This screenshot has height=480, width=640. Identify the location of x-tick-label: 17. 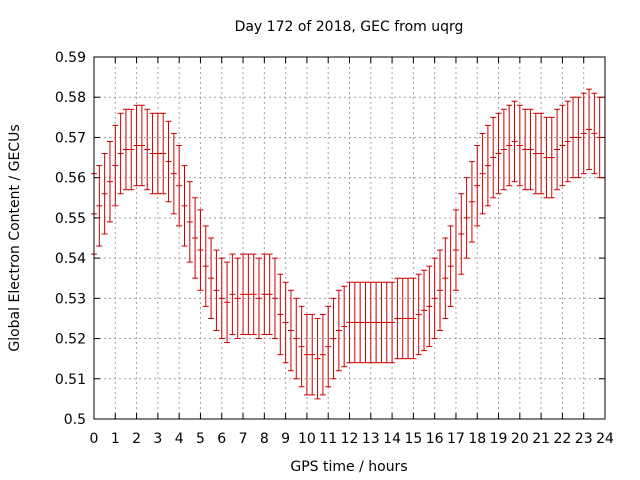
(456, 439).